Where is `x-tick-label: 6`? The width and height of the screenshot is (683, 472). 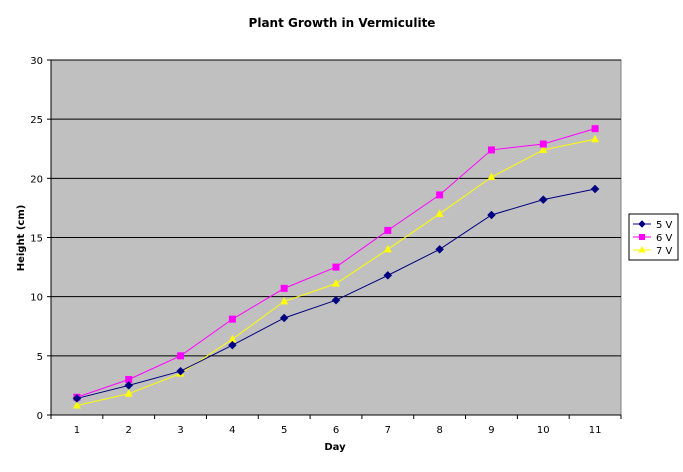
x-tick-label: 6 is located at coordinates (336, 430).